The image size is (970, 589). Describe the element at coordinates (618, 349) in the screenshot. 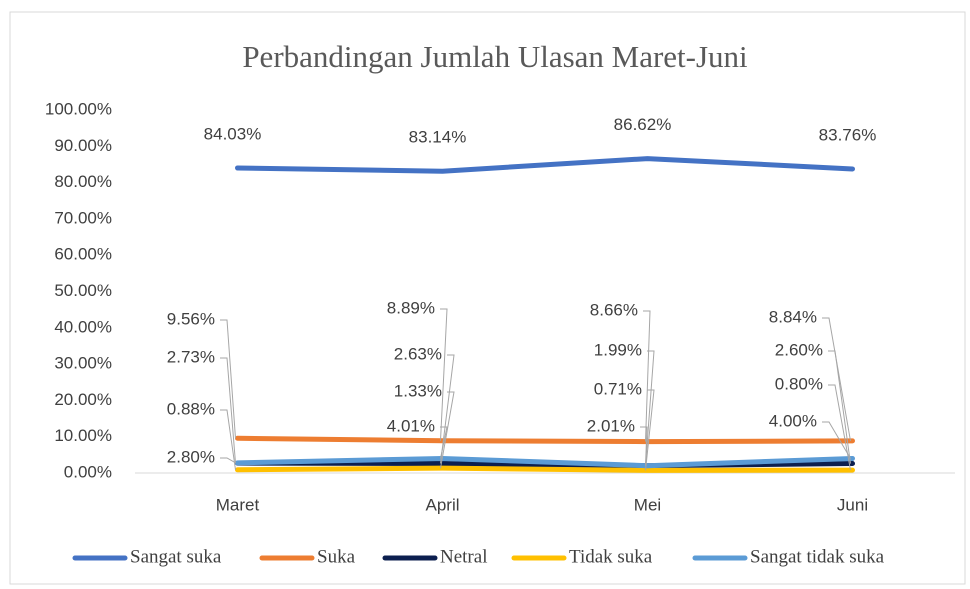

I see `data-label: 1.99%` at that location.